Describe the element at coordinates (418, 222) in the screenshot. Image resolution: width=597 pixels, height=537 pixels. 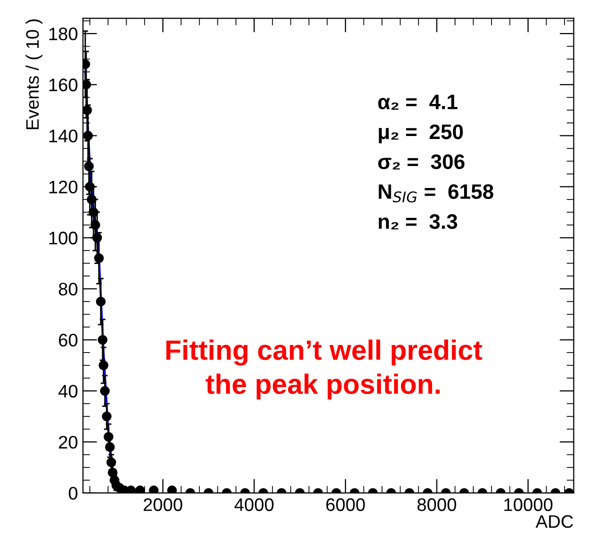
I see `annotation: n₂ = 3.3` at that location.